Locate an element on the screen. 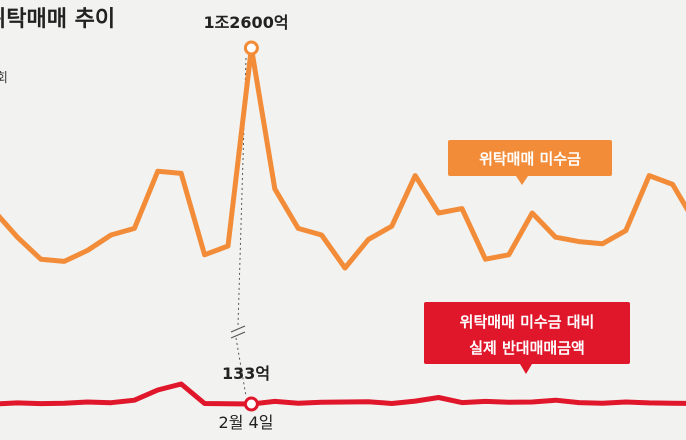 The width and height of the screenshot is (686, 440). legend-forced-liquidation: 위탁매매 미수금 대비 실제 반대매매금액 is located at coordinates (527, 338).